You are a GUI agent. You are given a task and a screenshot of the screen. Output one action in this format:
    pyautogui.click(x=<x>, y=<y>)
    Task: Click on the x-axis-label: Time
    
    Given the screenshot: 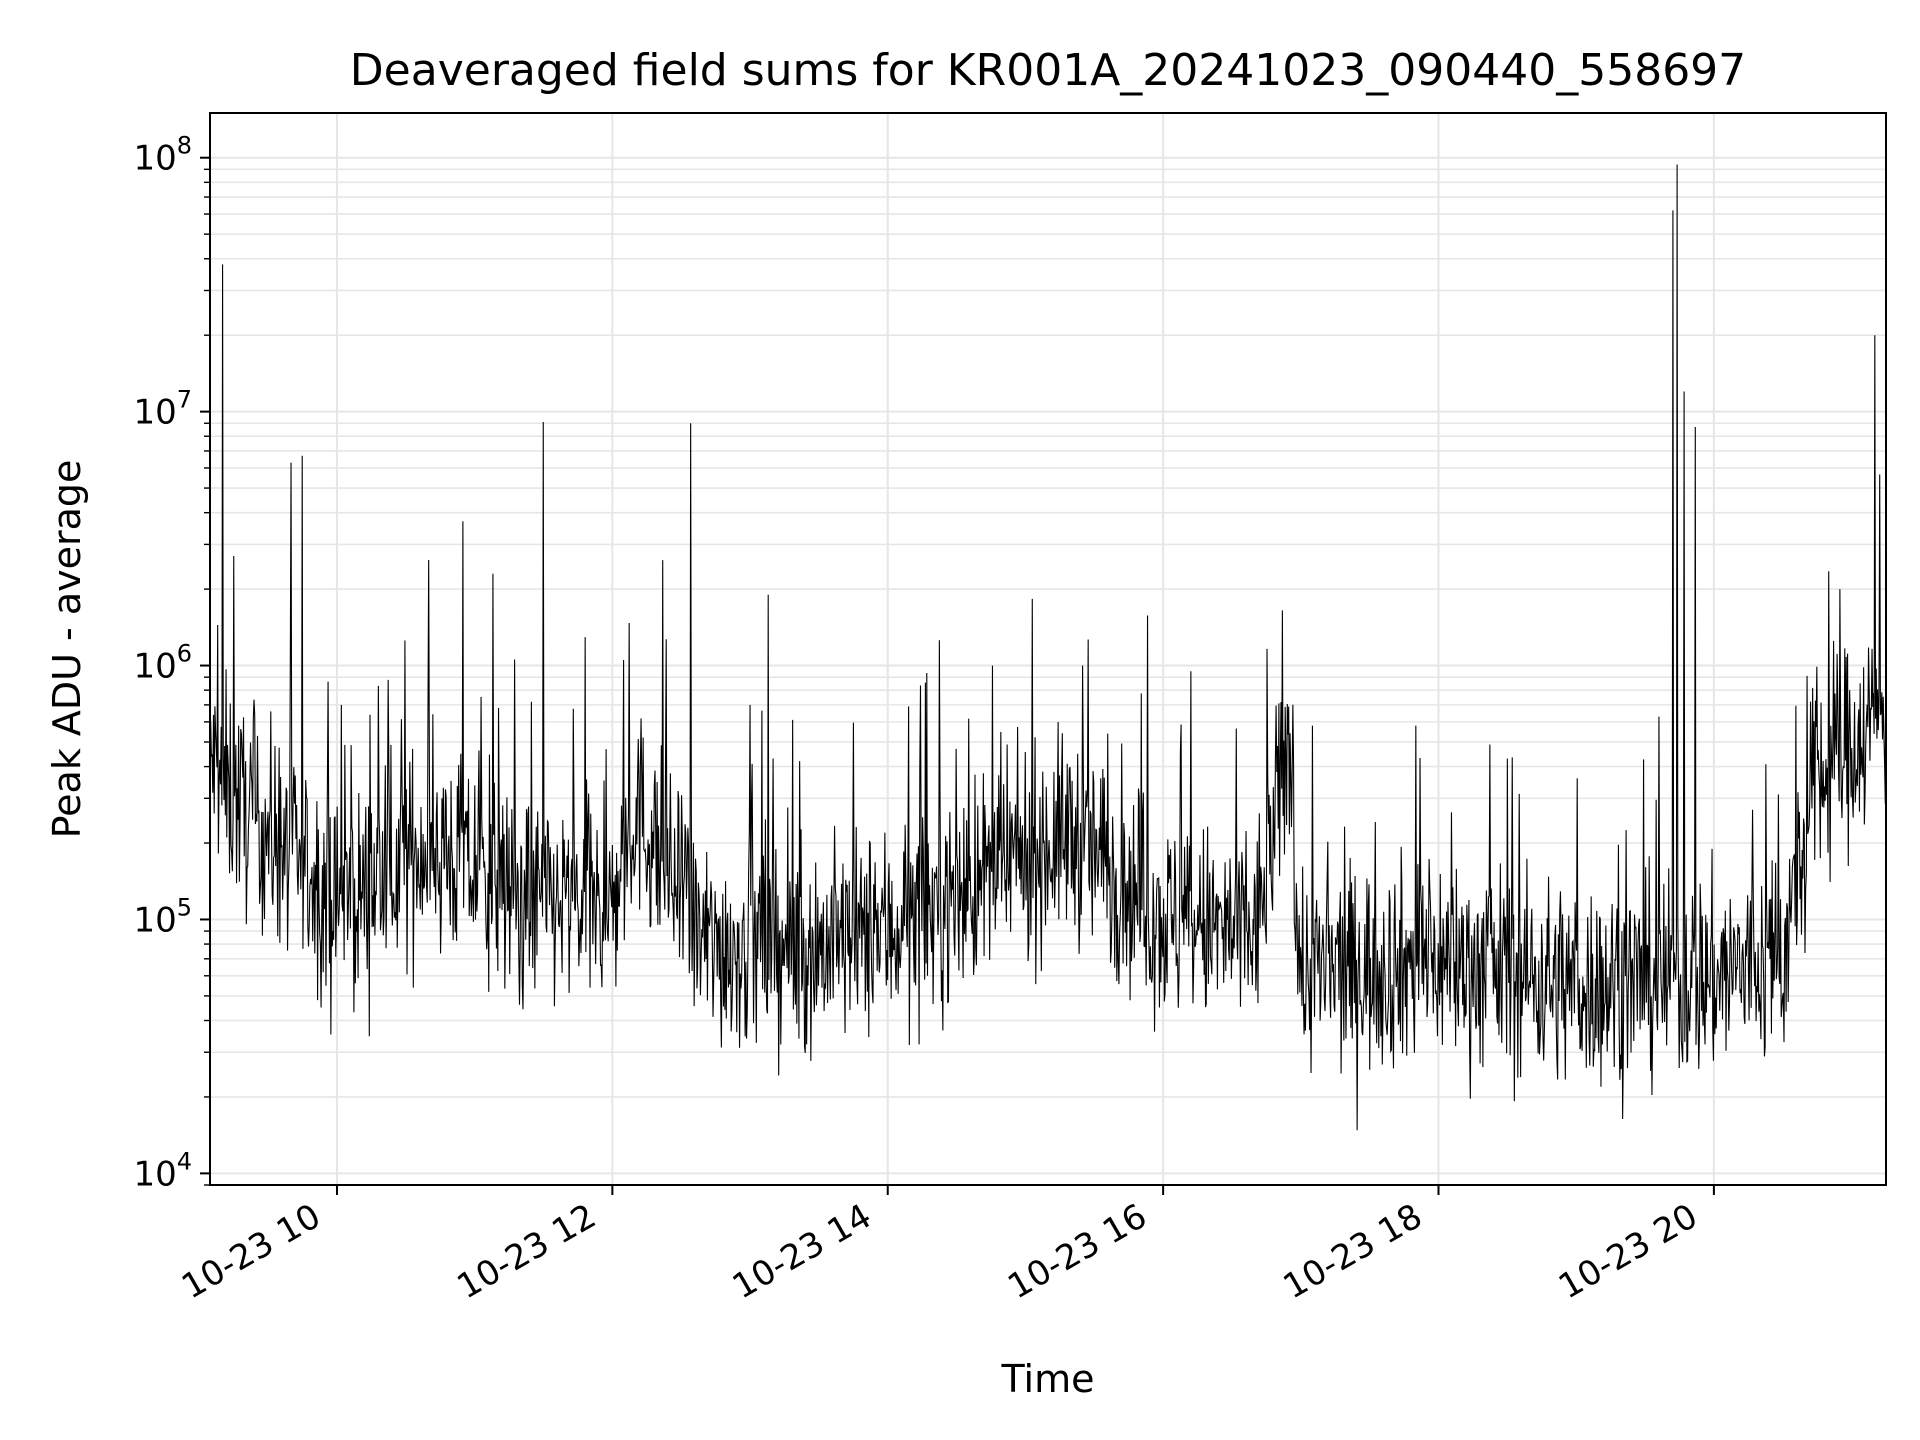 What is the action you would take?
    pyautogui.click(x=1048, y=1379)
    